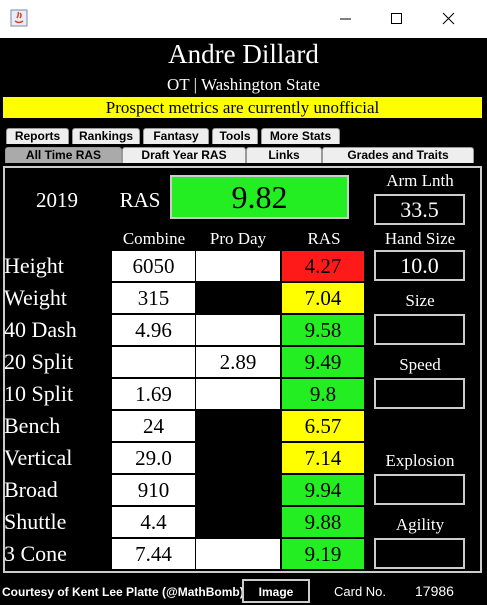 This screenshot has height=605, width=487. I want to click on metric-label: Broad, so click(31, 489).